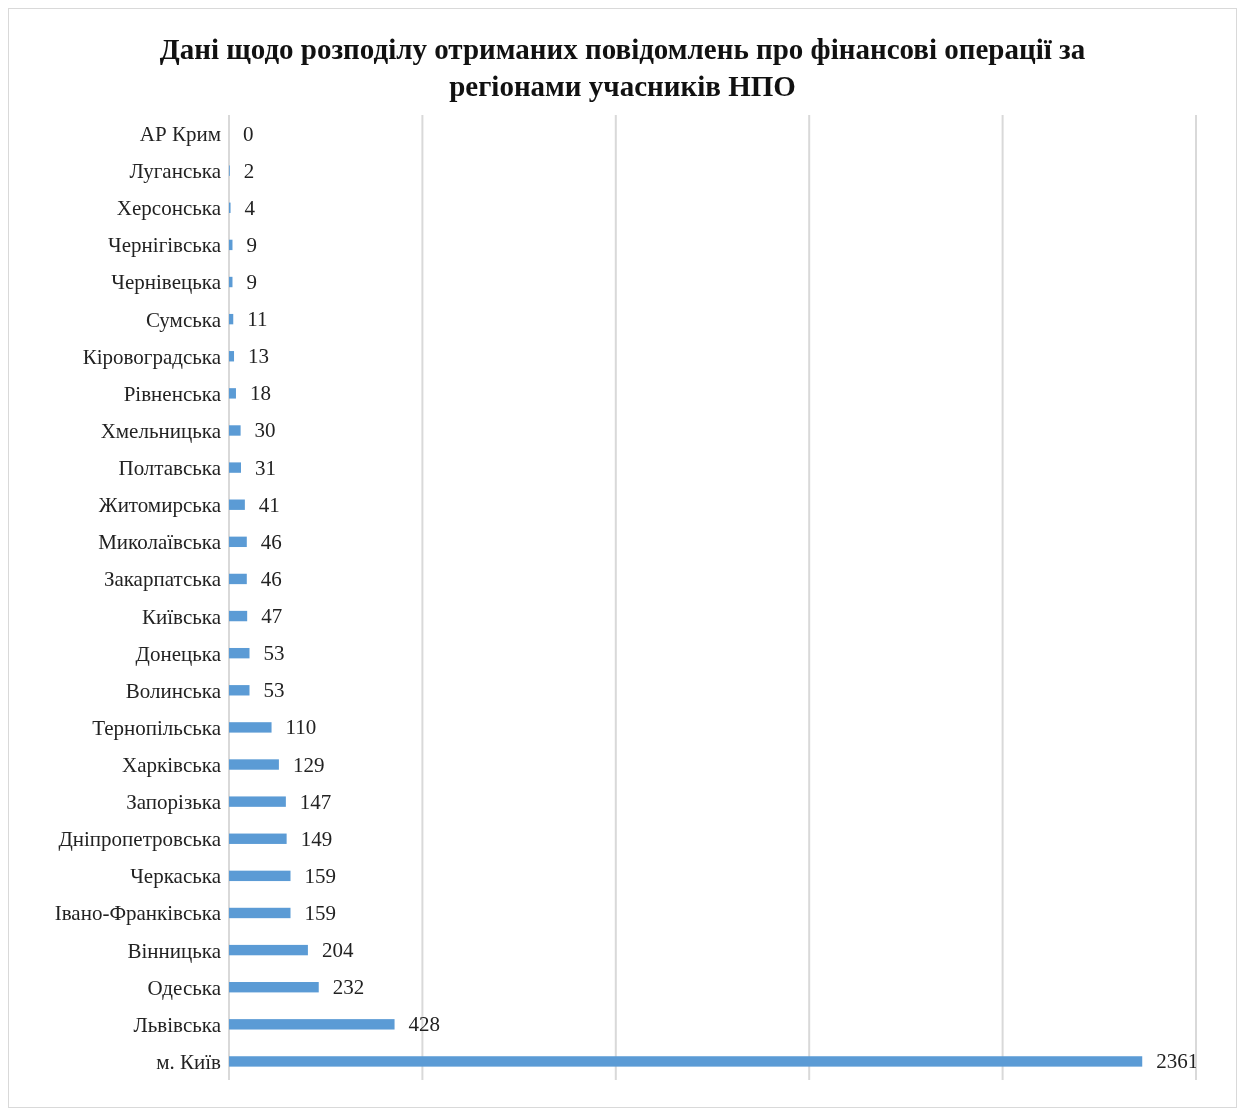 The height and width of the screenshot is (1119, 1245). Describe the element at coordinates (184, 987) in the screenshot. I see `y-tick-label: Одеська` at that location.